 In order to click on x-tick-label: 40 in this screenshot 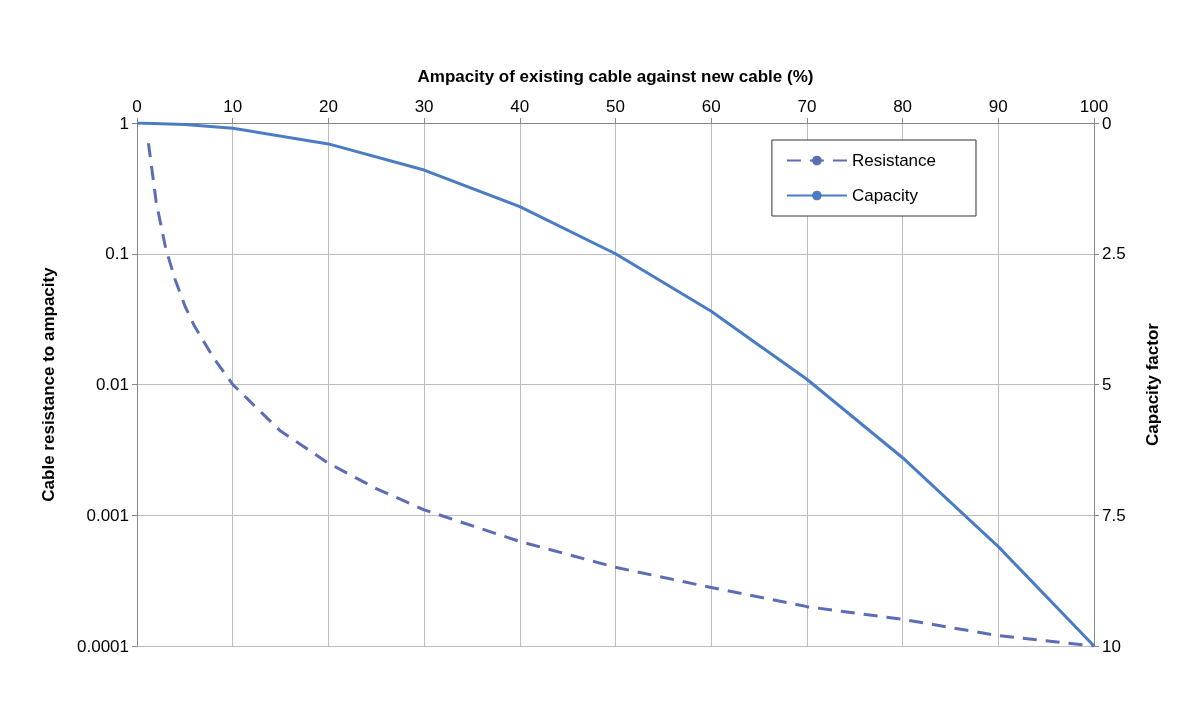, I will do `click(520, 106)`.